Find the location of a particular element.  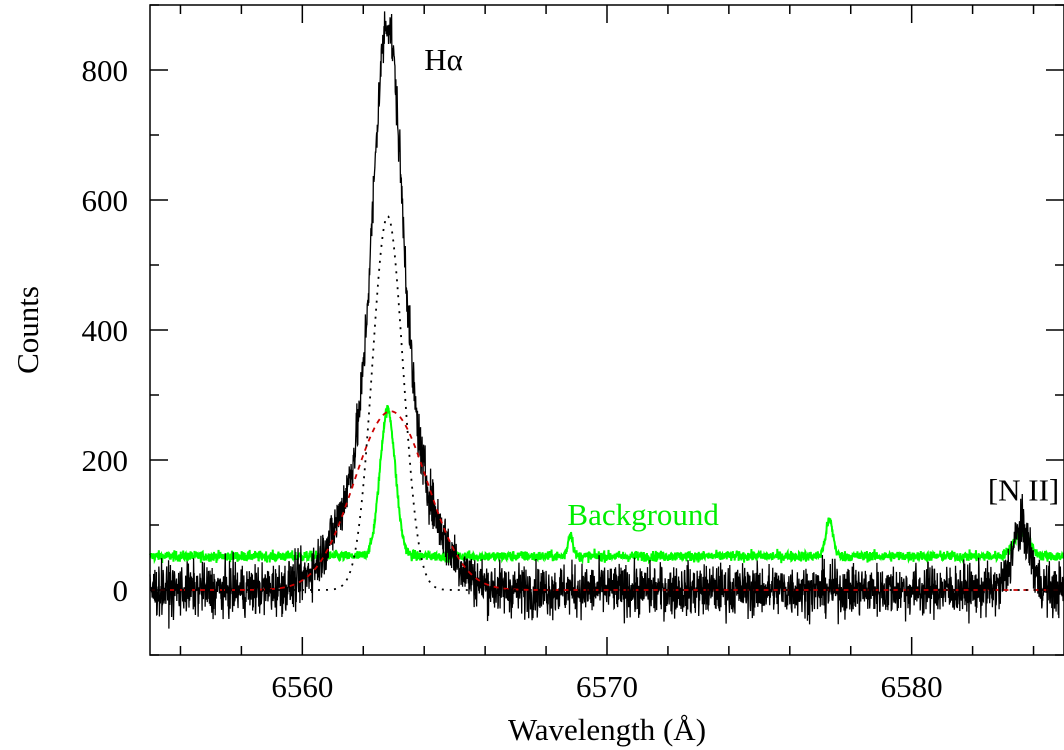

y-tick-label: 0 is located at coordinates (121, 590).